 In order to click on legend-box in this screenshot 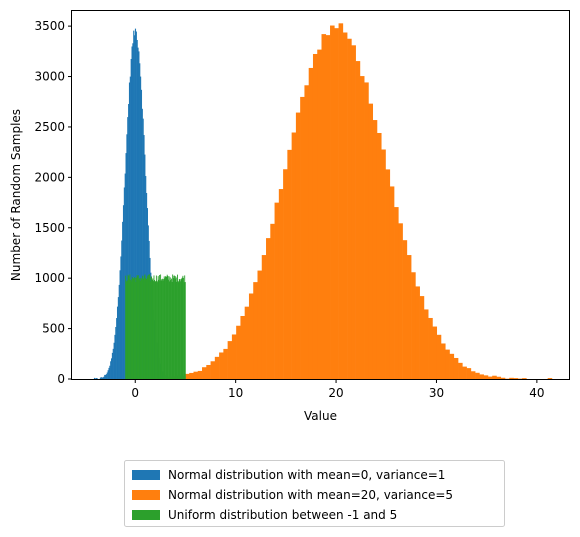, I will do `click(314, 493)`.